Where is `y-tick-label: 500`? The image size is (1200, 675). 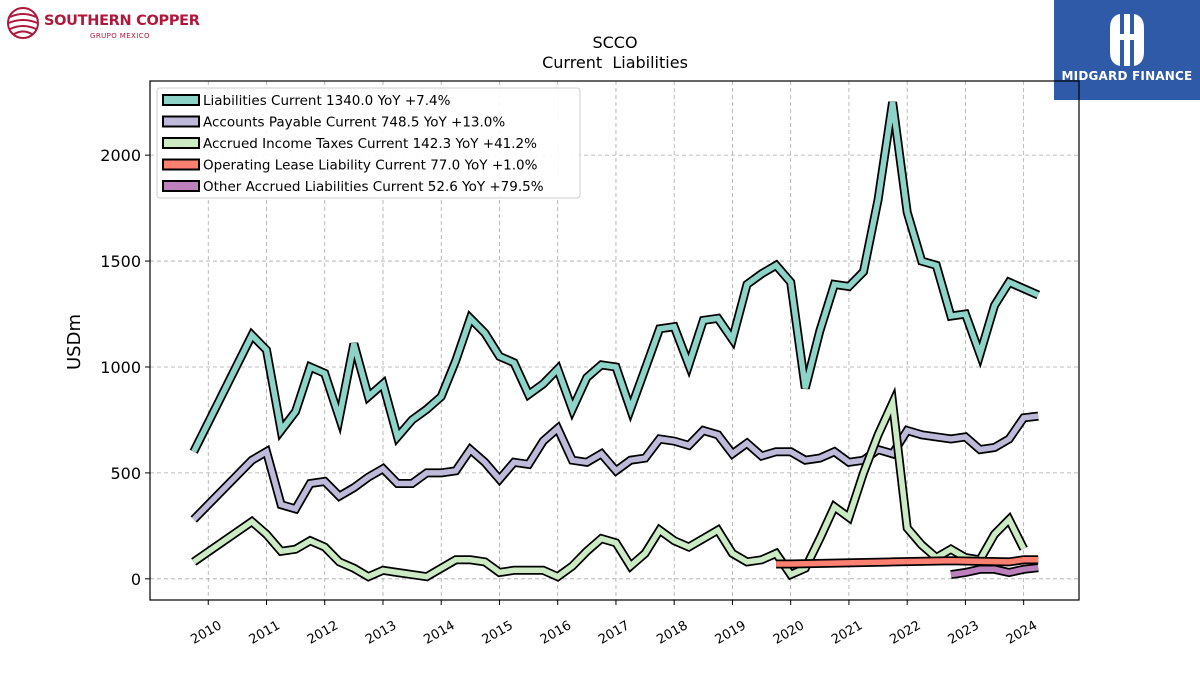 y-tick-label: 500 is located at coordinates (125, 473).